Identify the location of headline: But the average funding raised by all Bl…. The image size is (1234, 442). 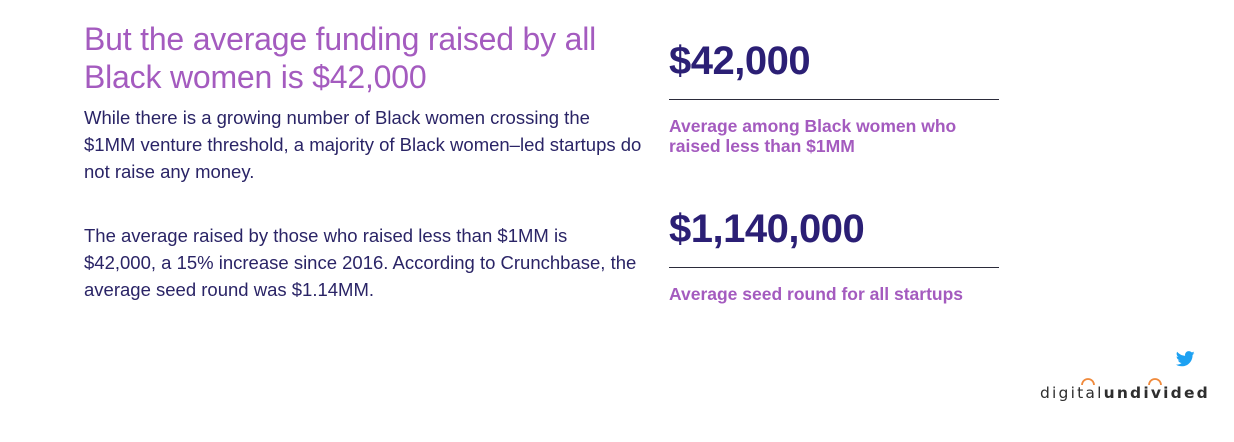
(340, 58).